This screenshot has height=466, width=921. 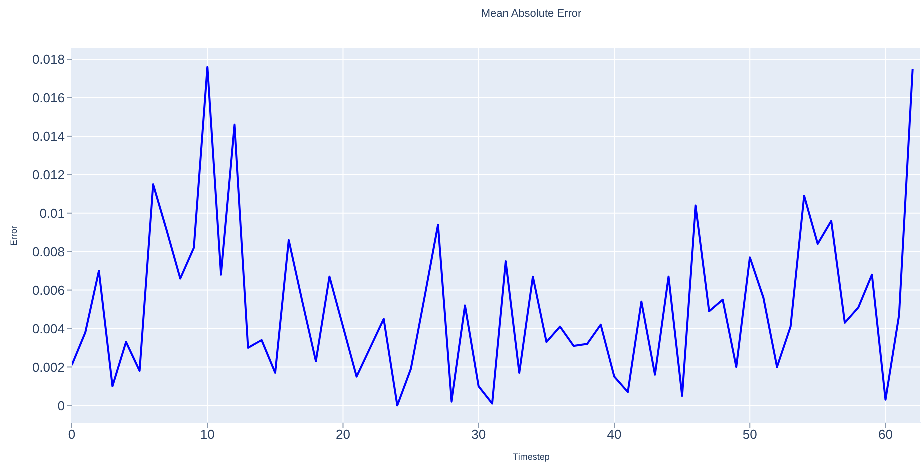 I want to click on x-tick-label: 40, so click(x=614, y=434).